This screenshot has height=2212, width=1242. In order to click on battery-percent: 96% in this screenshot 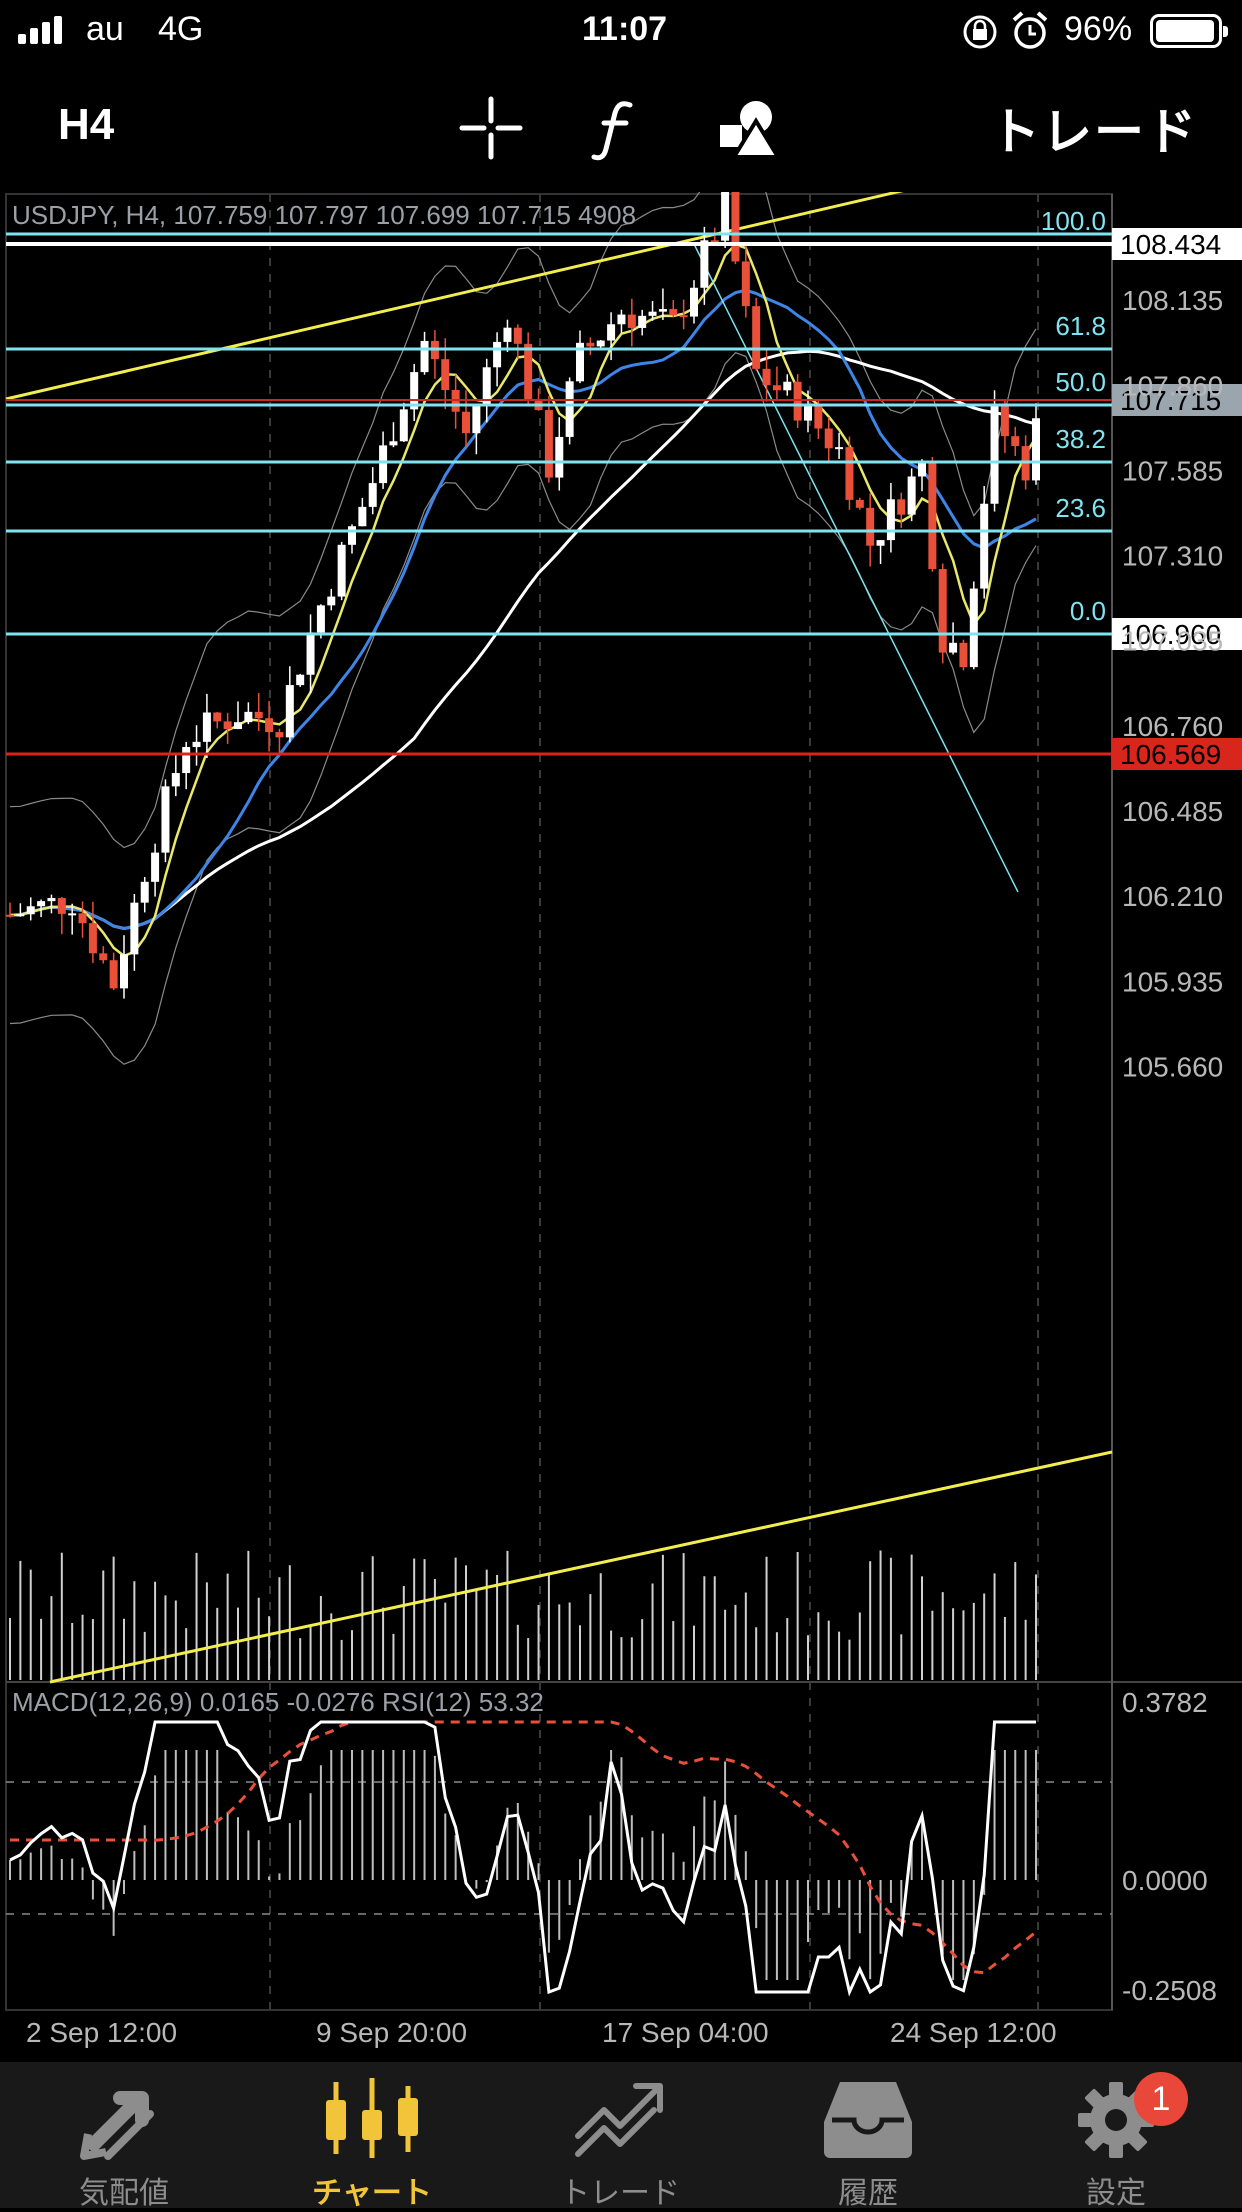, I will do `click(1098, 29)`.